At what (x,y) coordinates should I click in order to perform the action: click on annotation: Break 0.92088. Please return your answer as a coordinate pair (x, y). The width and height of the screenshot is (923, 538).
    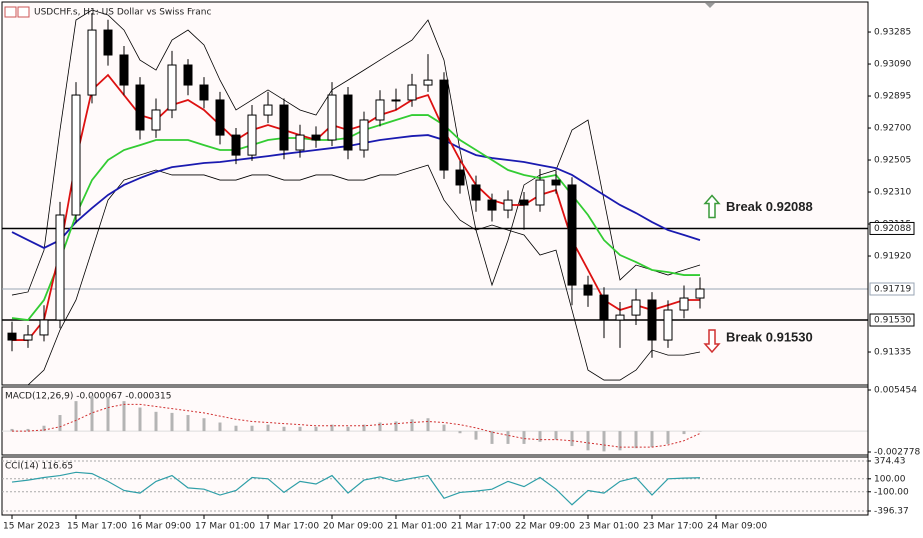
    Looking at the image, I should click on (769, 206).